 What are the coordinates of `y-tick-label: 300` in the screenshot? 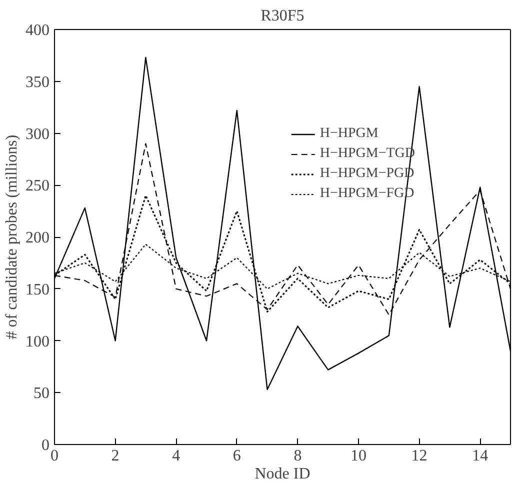 It's located at (38, 134).